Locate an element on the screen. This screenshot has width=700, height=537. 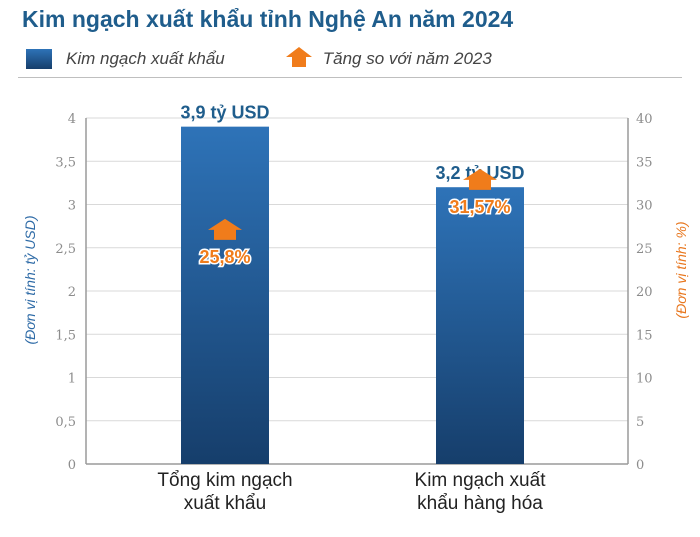
legend: Kim ngạch xuất khẩu Tăng so với năm 2023 is located at coordinates (259, 59).